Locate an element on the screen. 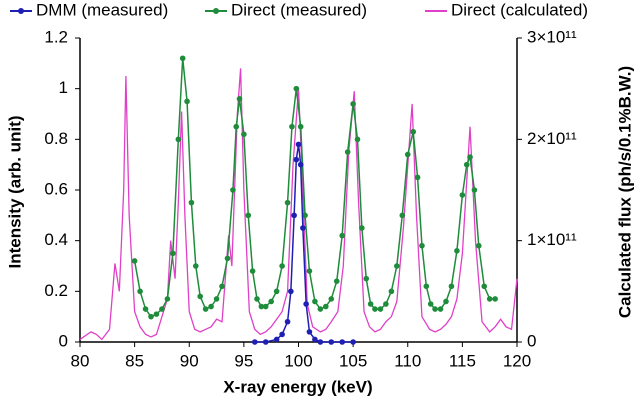  y2-axis-title: Calculated flux (ph/s/0.1%B.W.) is located at coordinates (624, 192).